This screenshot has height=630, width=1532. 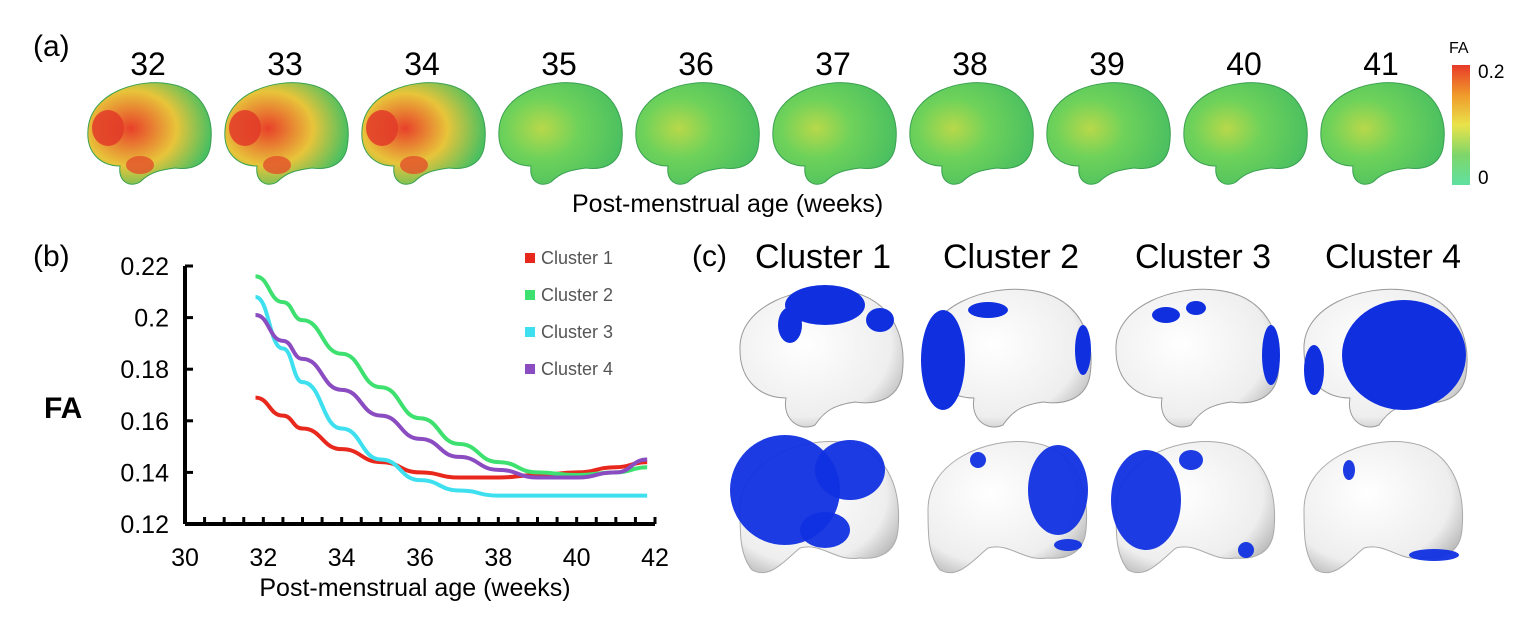 I want to click on x-tick-label: 38, so click(x=498, y=558).